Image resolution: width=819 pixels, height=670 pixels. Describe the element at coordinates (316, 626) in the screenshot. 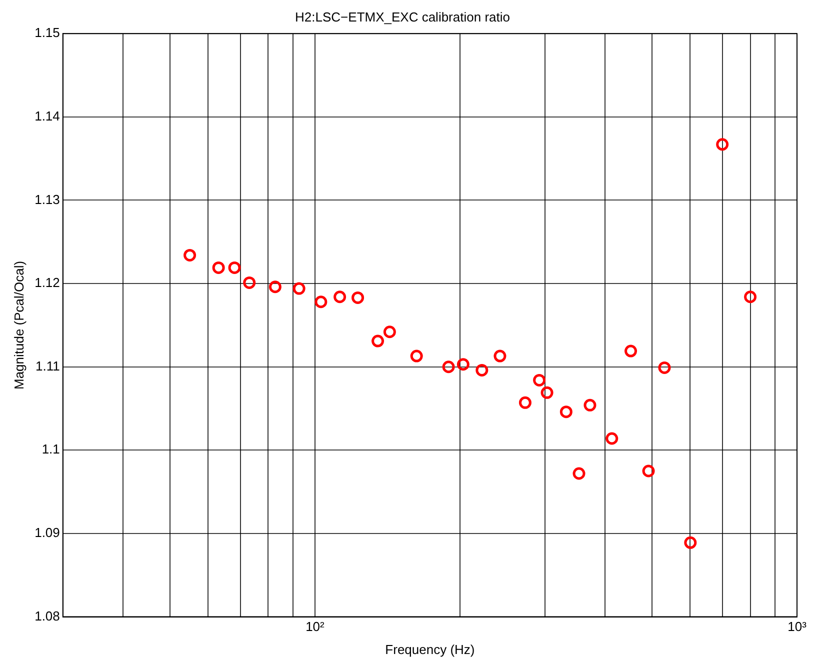

I see `x-tick-label: 10²` at that location.